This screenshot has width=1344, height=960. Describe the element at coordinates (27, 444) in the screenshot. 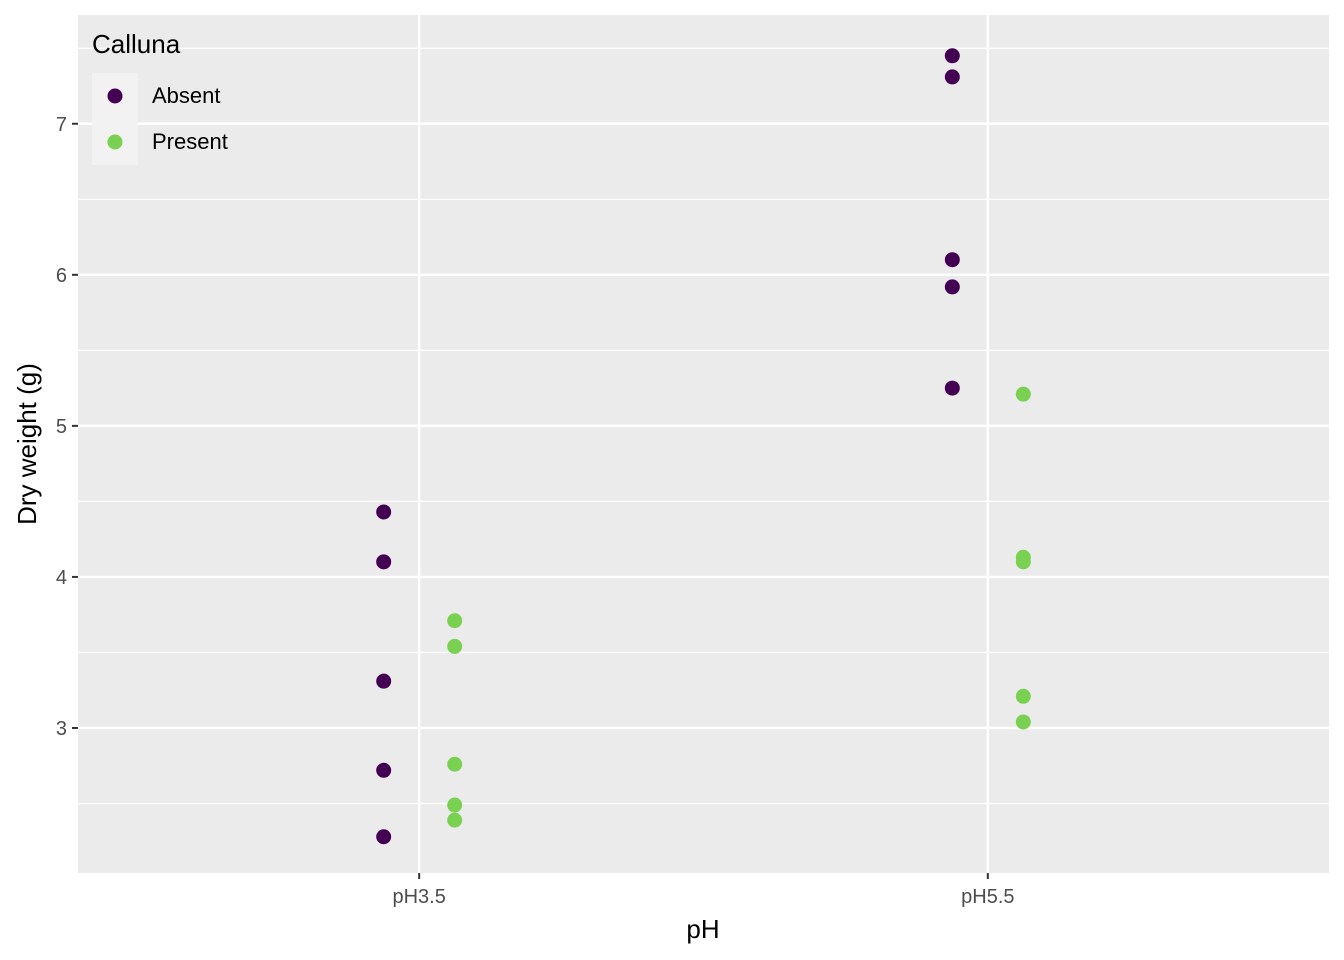

I see `y-axis-title: Dry weight (g)` at that location.